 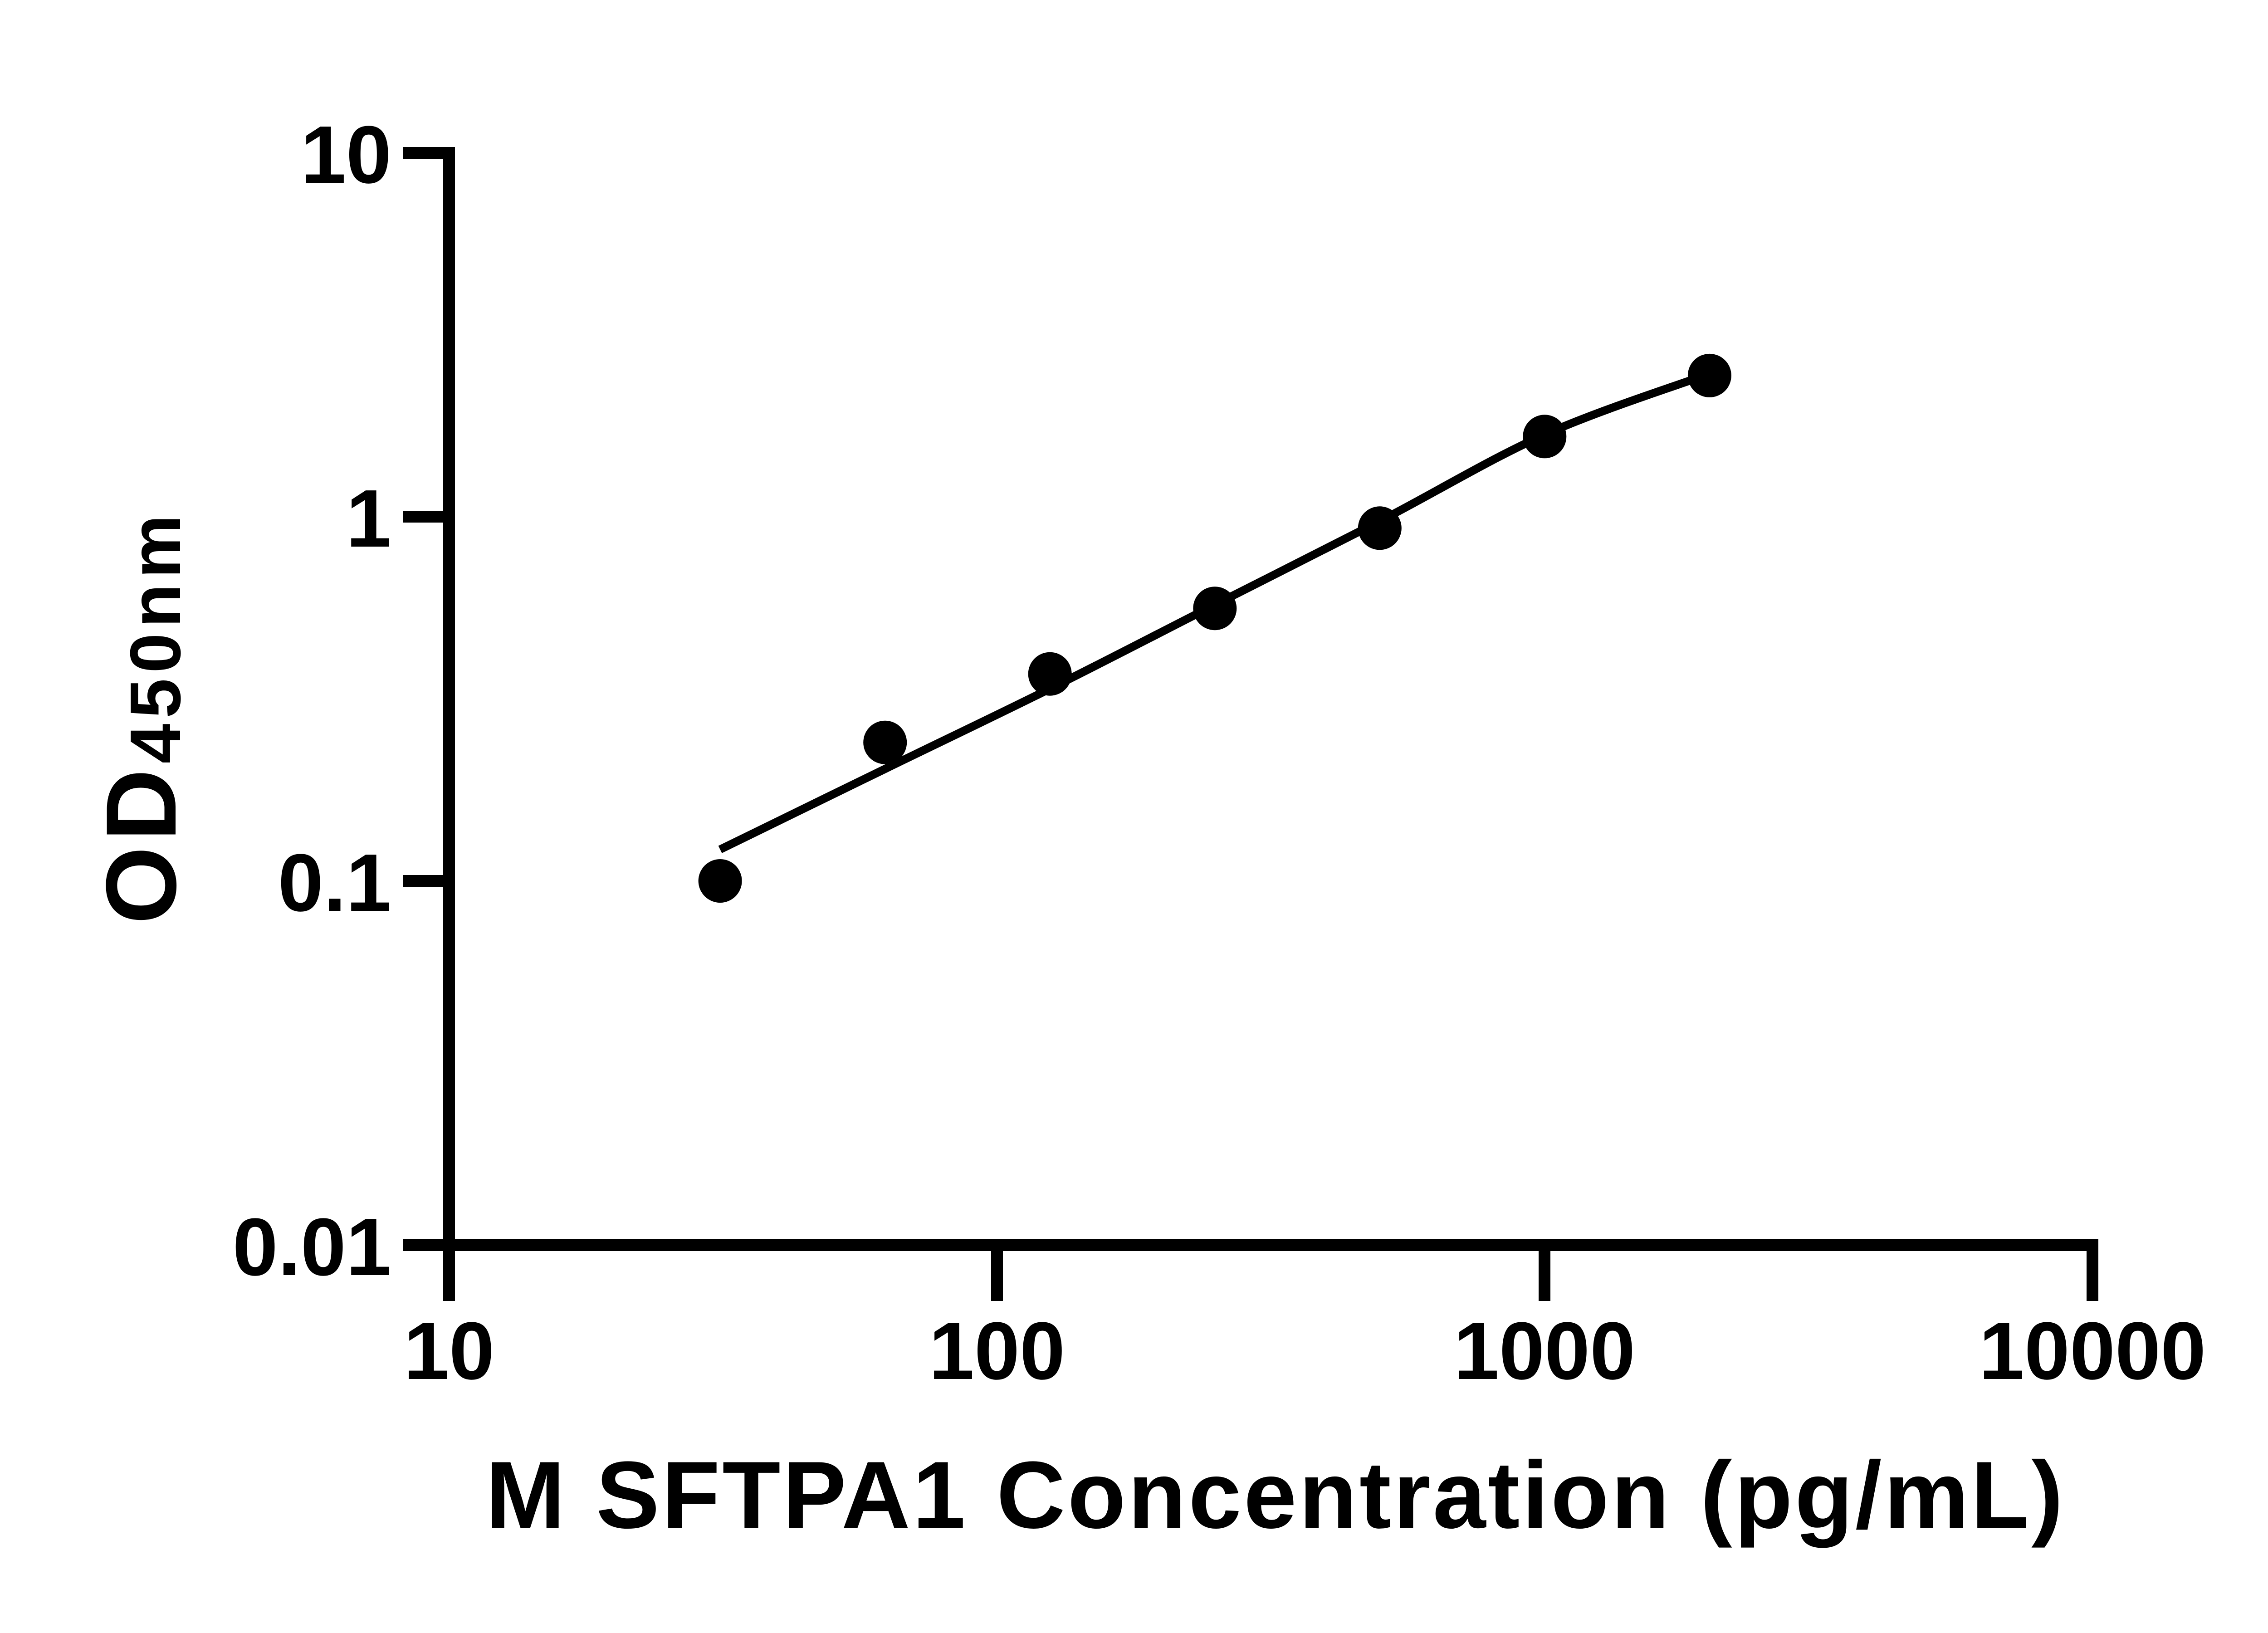 What do you see at coordinates (1305, 1351) in the screenshot?
I see `x-tick-labels: 10 100 1000 10000` at bounding box center [1305, 1351].